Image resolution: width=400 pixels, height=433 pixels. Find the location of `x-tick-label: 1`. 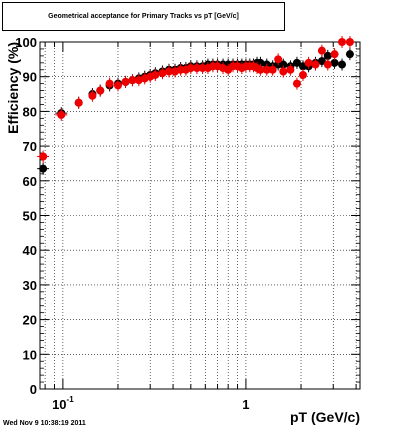

x-tick-label: 1 is located at coordinates (245, 404).